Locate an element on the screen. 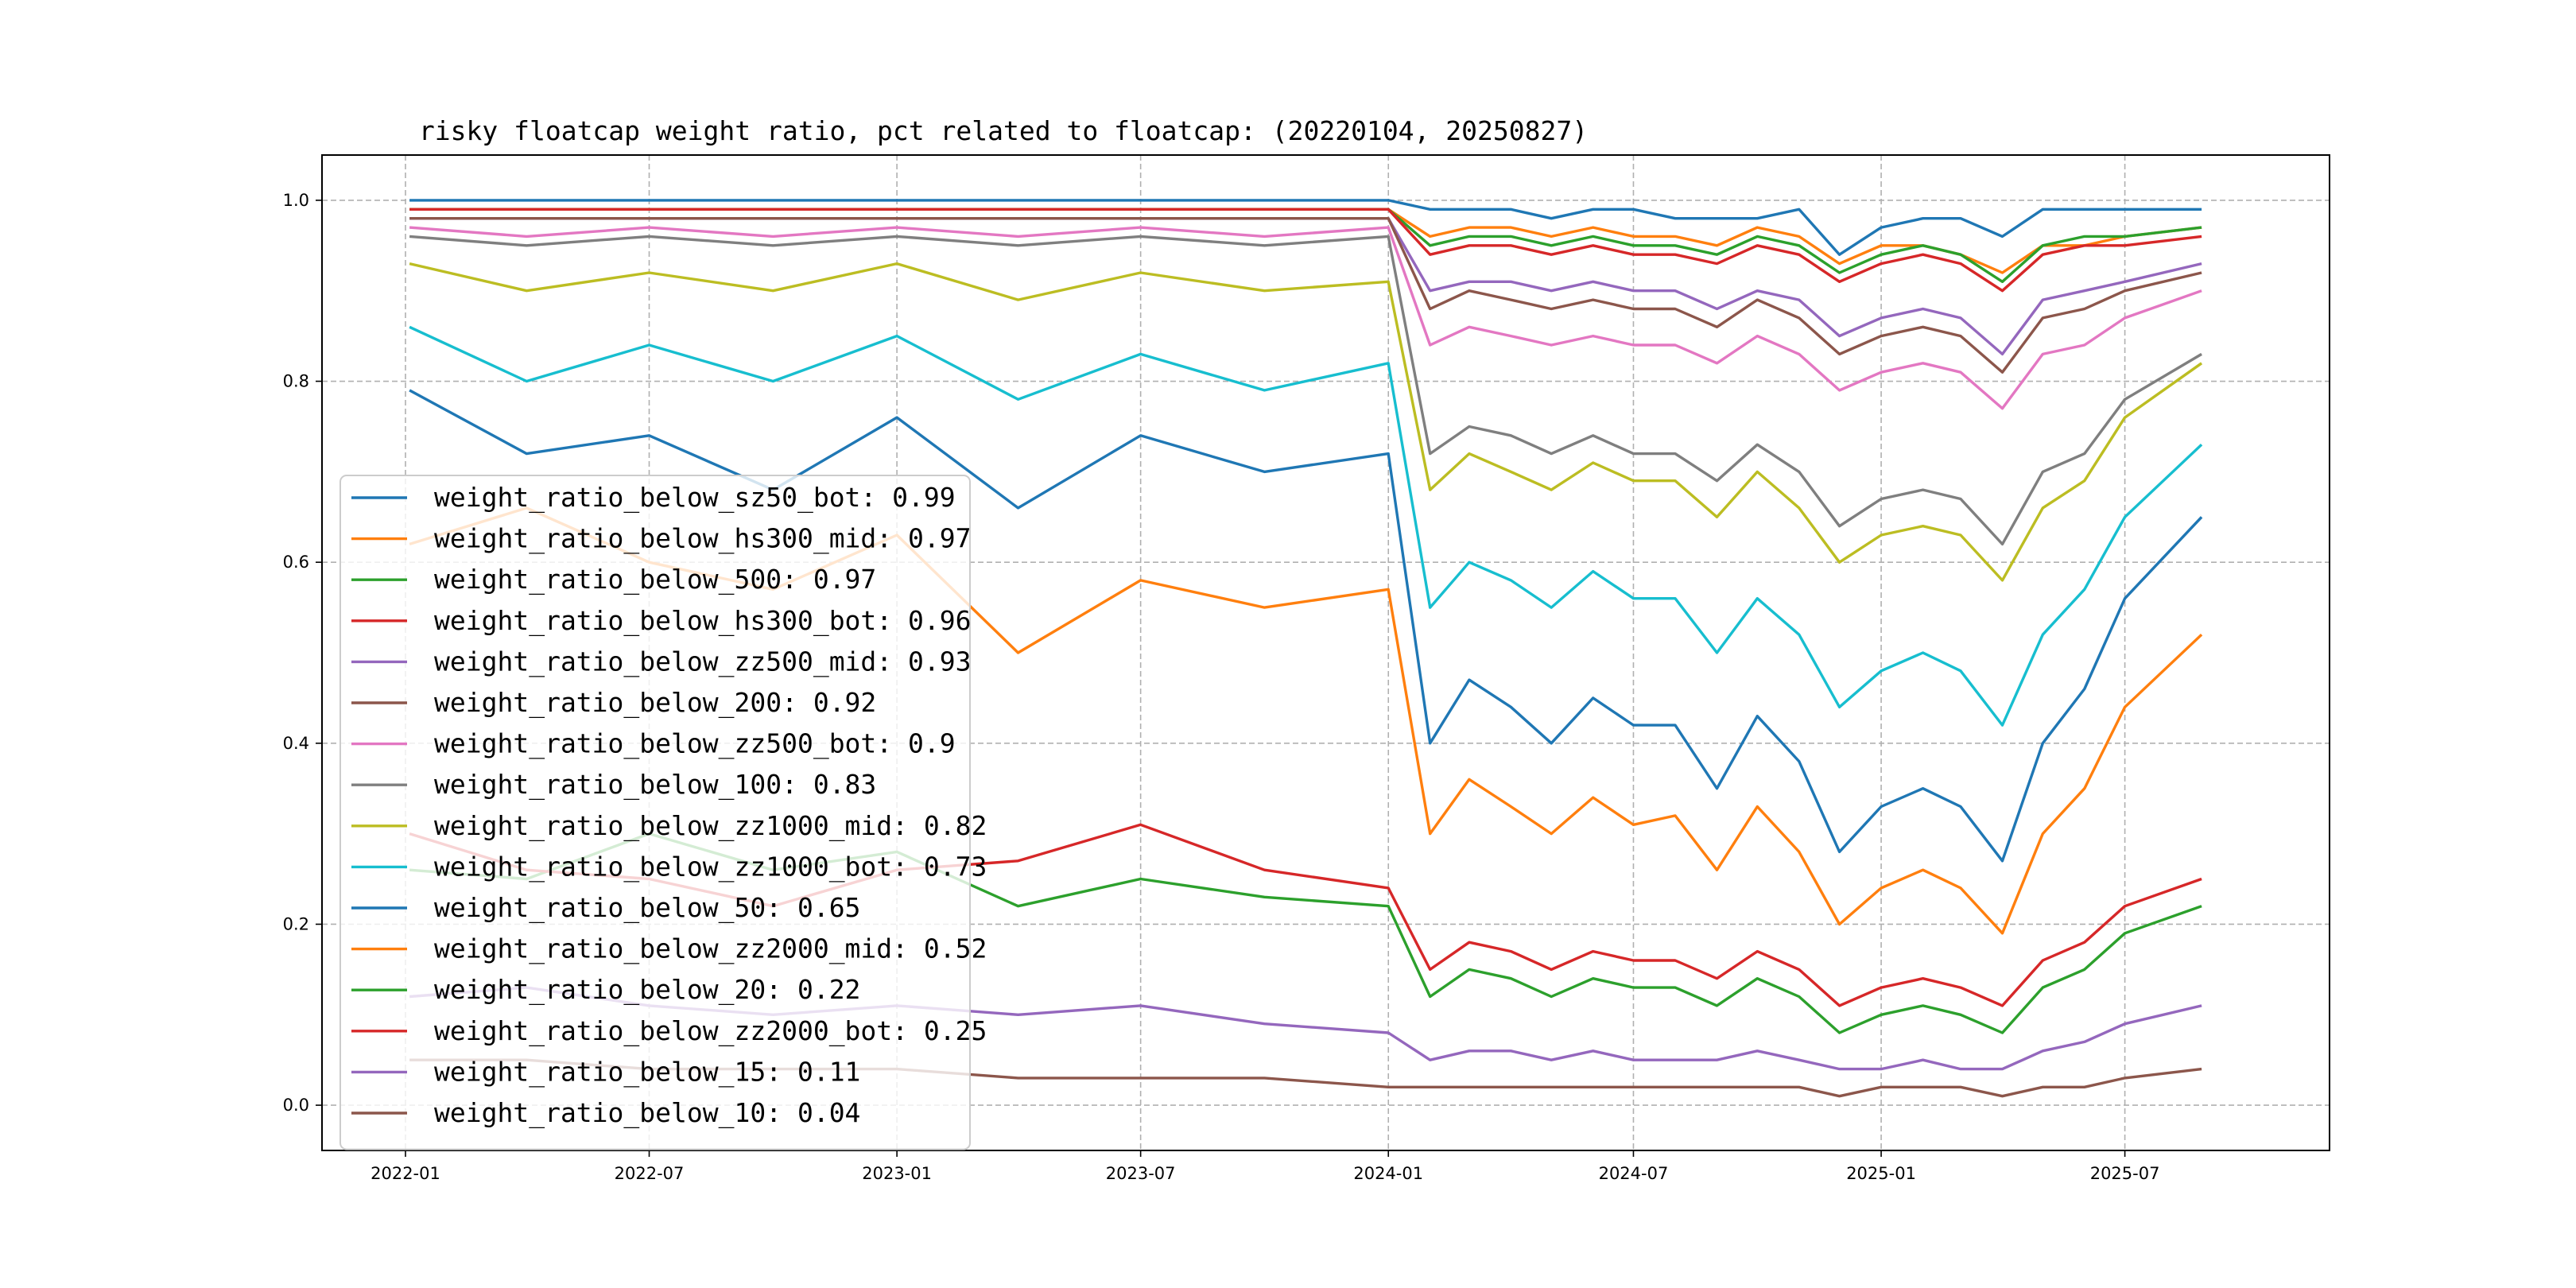  legend-label: weight_ratio_below_20: 0.22 is located at coordinates (647, 990).